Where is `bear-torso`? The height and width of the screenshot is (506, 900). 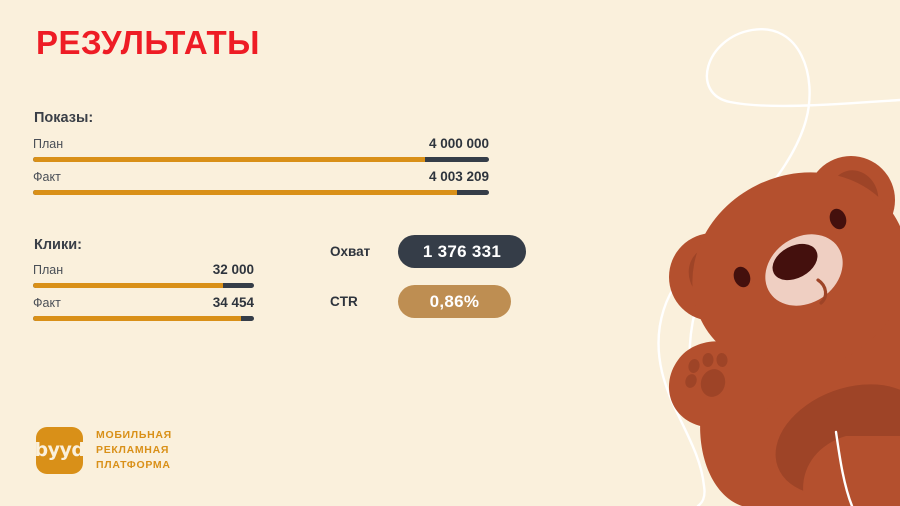 bear-torso is located at coordinates (800, 396).